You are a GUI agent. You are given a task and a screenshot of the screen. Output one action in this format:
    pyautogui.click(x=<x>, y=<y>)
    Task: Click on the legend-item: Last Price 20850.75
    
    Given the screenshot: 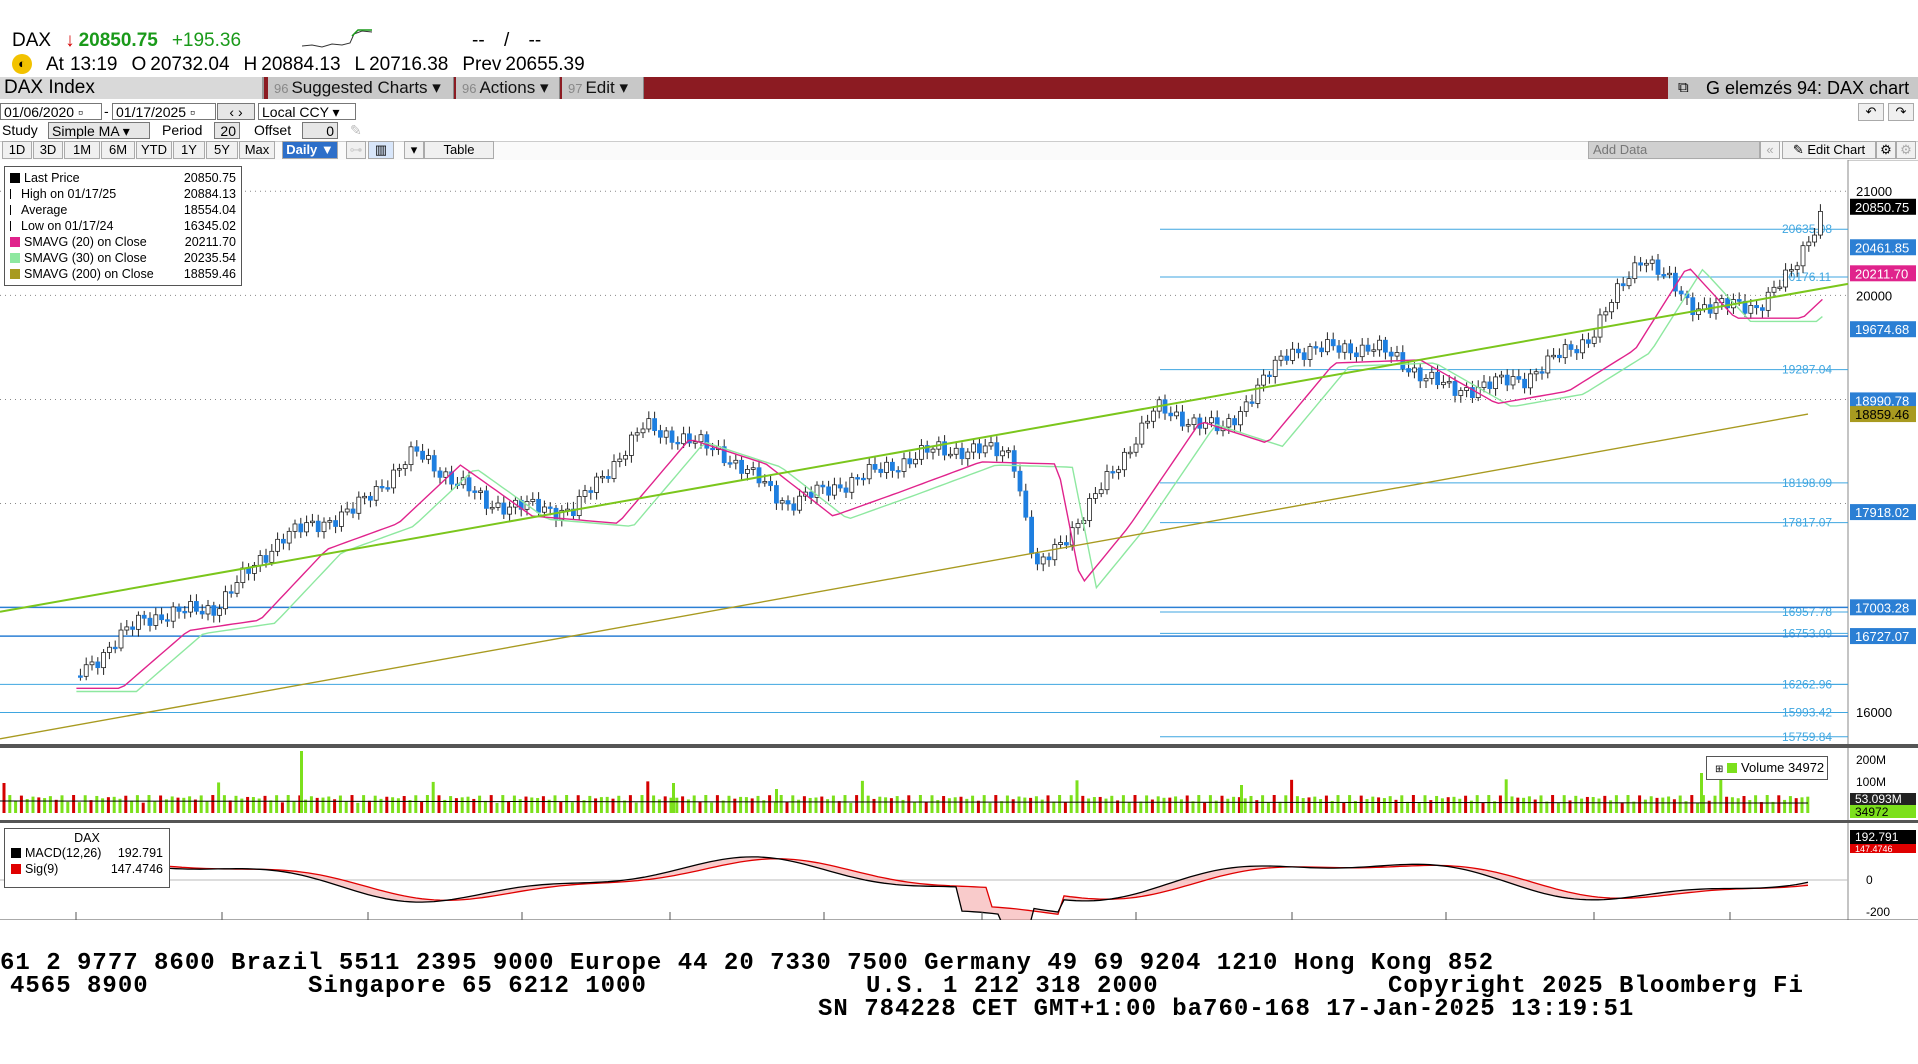 What is the action you would take?
    pyautogui.click(x=123, y=178)
    